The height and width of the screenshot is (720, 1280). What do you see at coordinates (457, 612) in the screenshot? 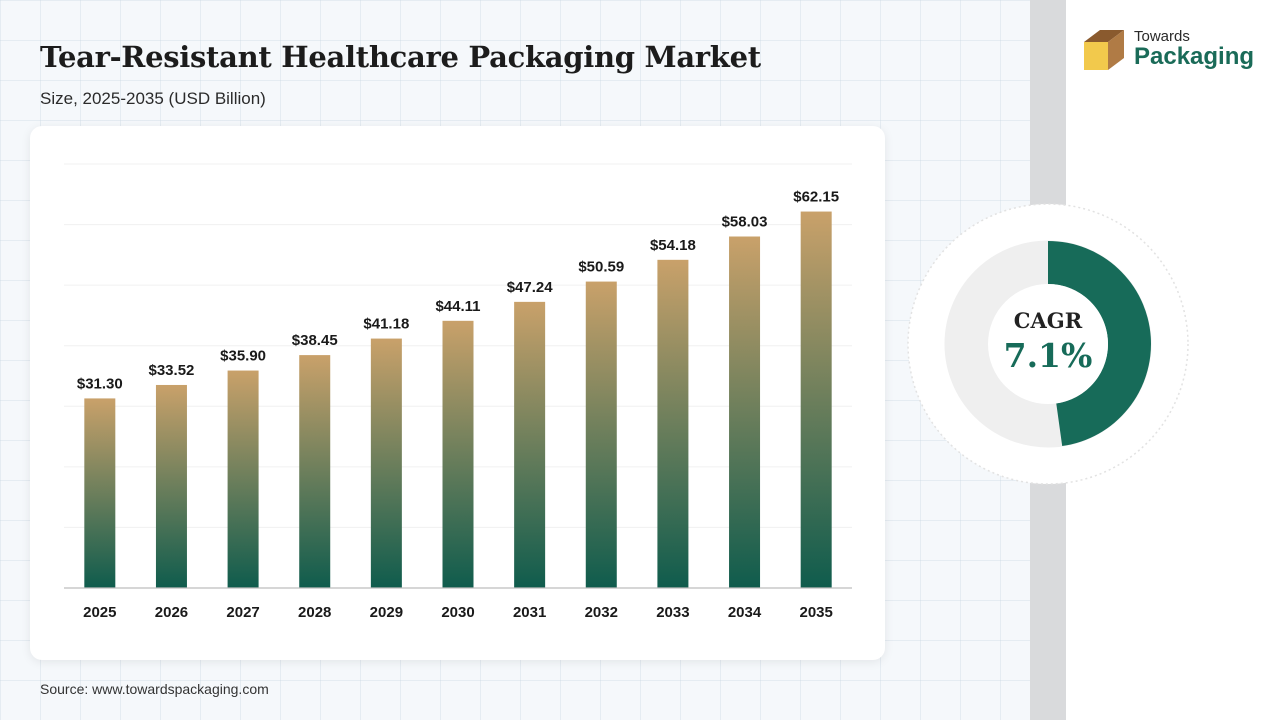
I see `x-tick-label: 2030` at bounding box center [457, 612].